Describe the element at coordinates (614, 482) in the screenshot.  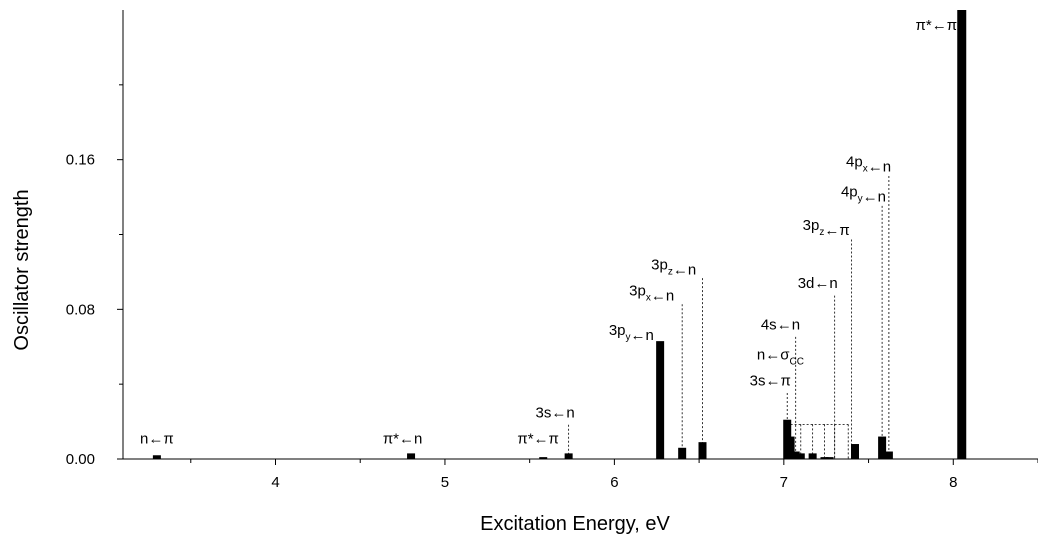
I see `x-tick-label: 6` at that location.